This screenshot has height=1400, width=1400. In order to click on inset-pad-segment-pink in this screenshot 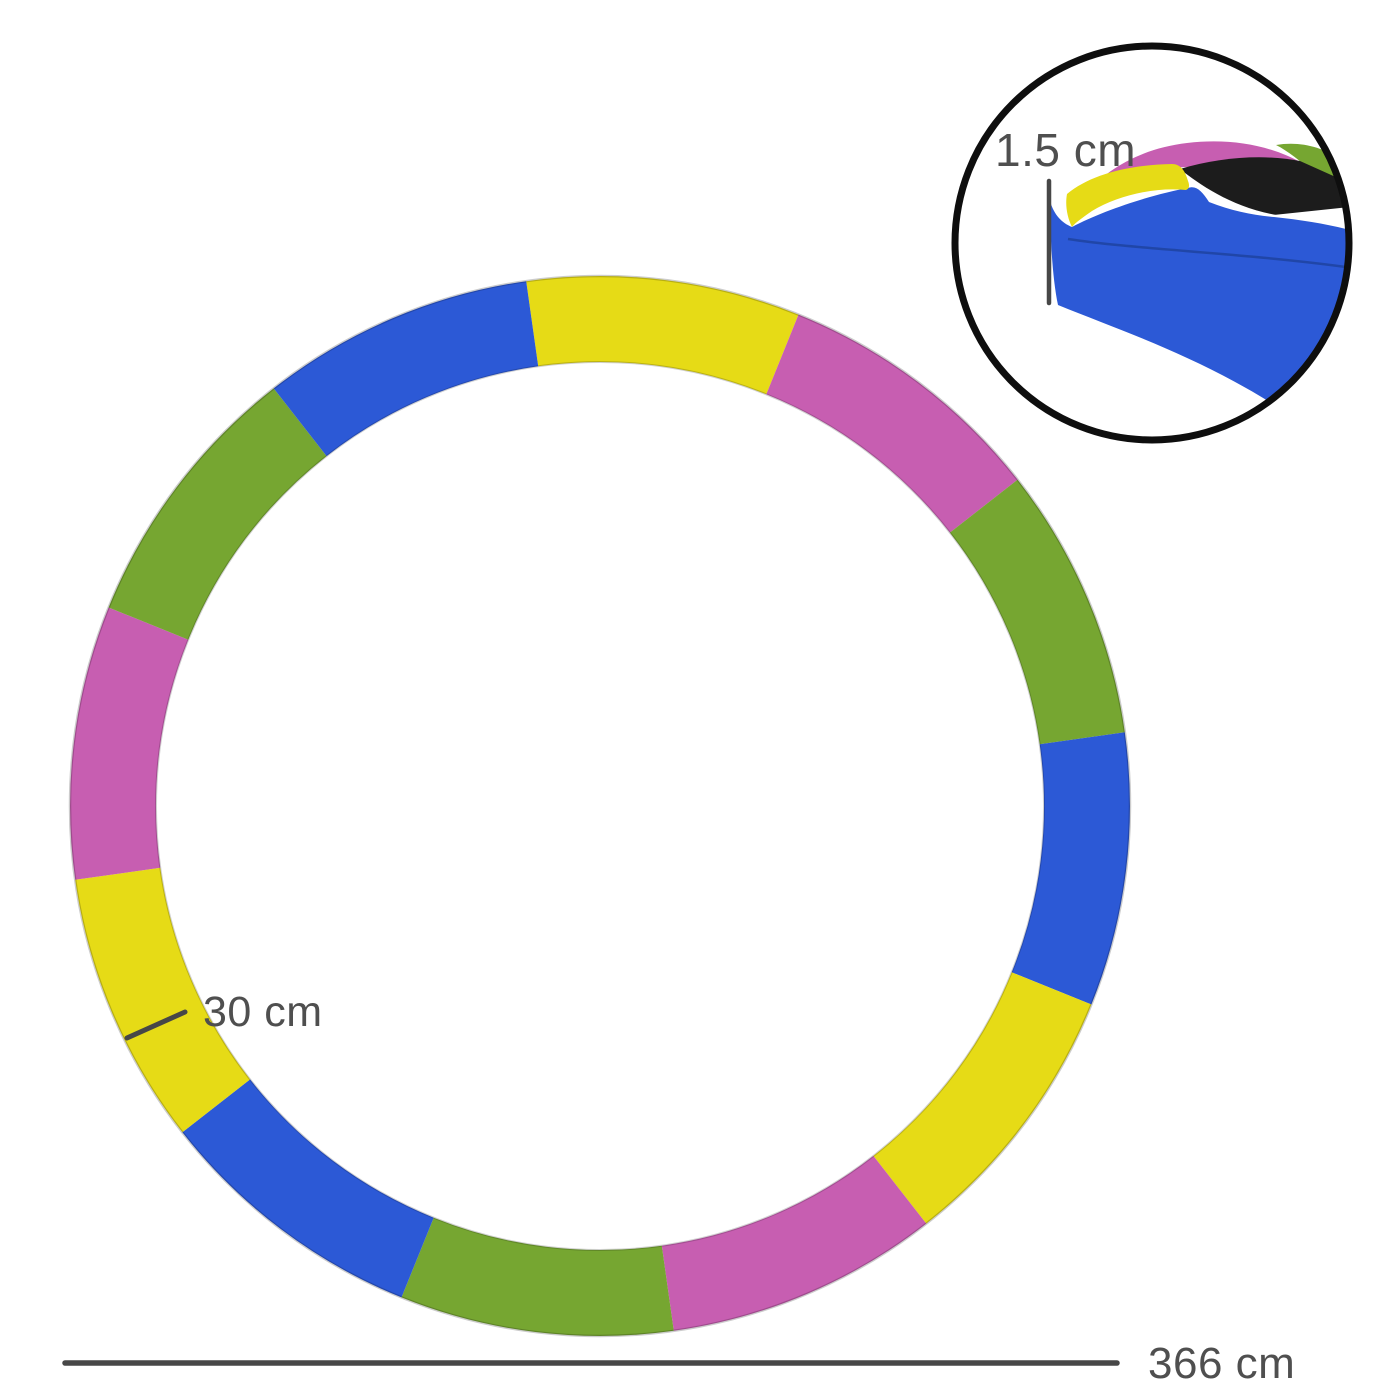, I will do `click(1192, 172)`.